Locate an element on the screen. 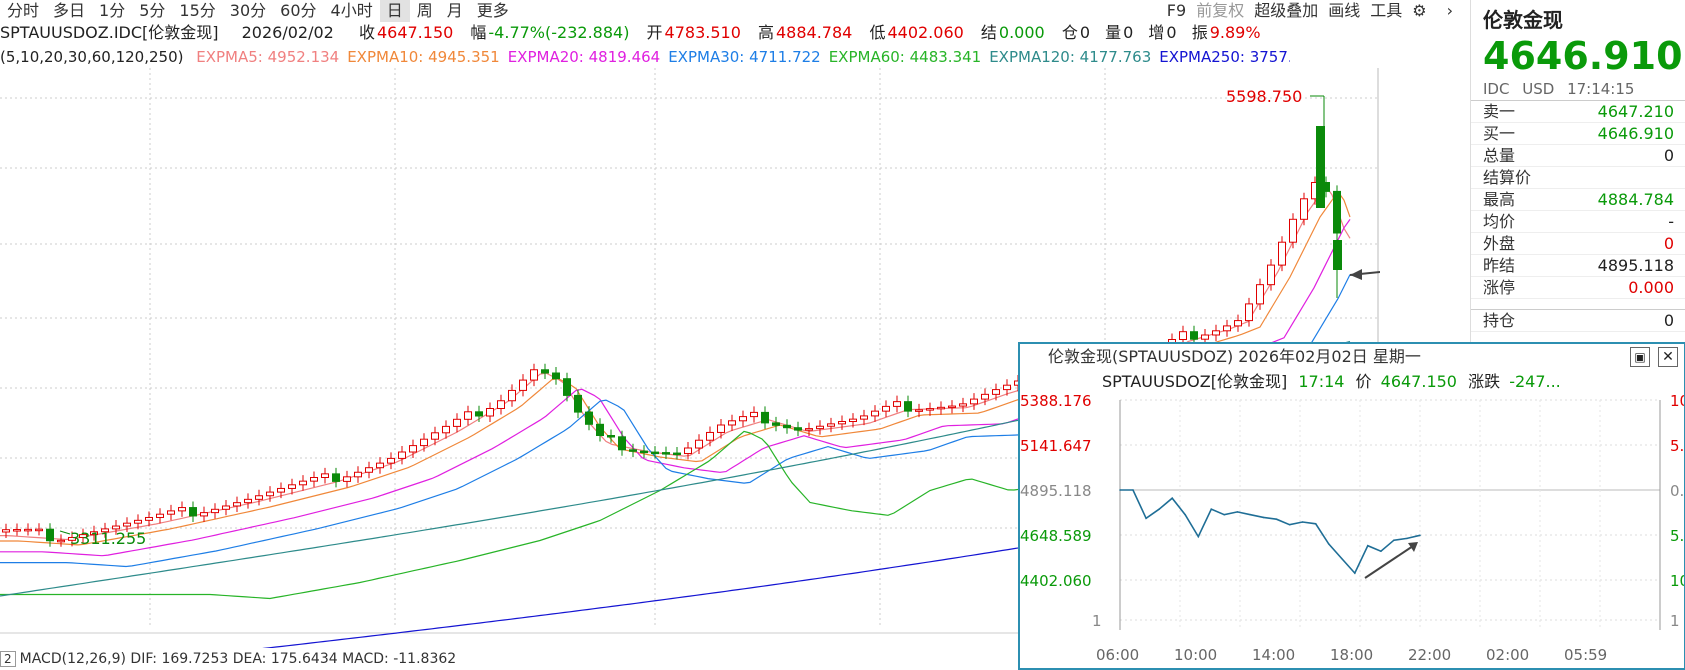 This screenshot has width=1685, height=670. quote-row-label: 买一 is located at coordinates (1499, 133).